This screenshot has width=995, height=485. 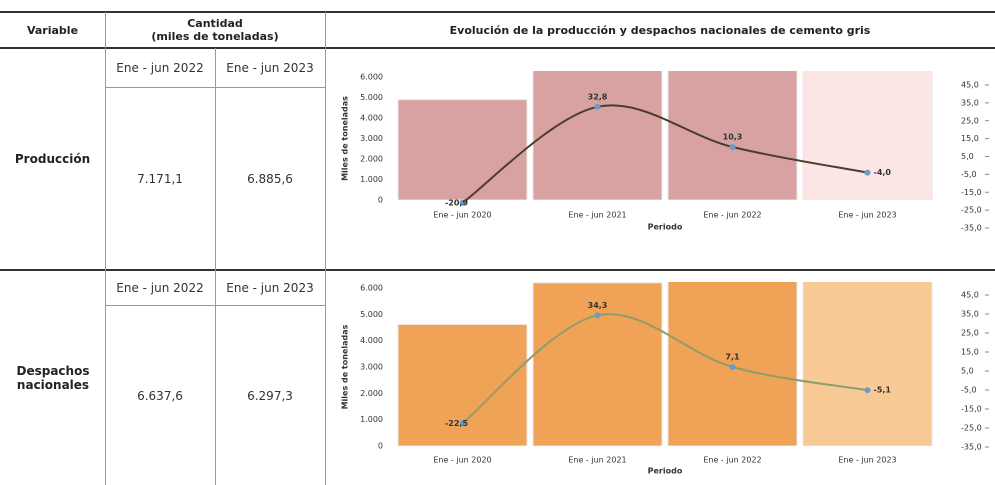 I want to click on variable: Despachos nacionales, so click(x=53, y=377).